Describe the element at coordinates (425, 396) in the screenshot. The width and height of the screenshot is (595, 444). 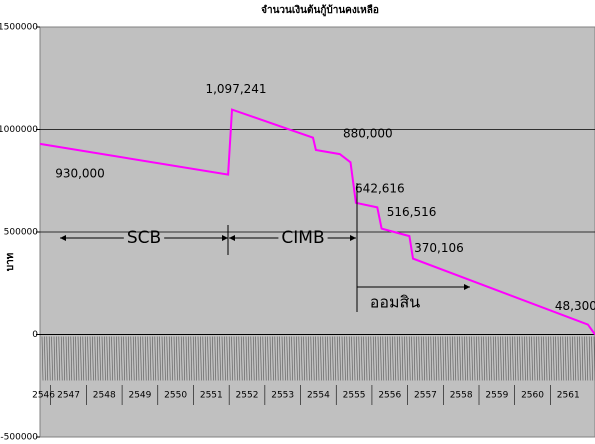
I see `x-tick-label: 2557` at that location.